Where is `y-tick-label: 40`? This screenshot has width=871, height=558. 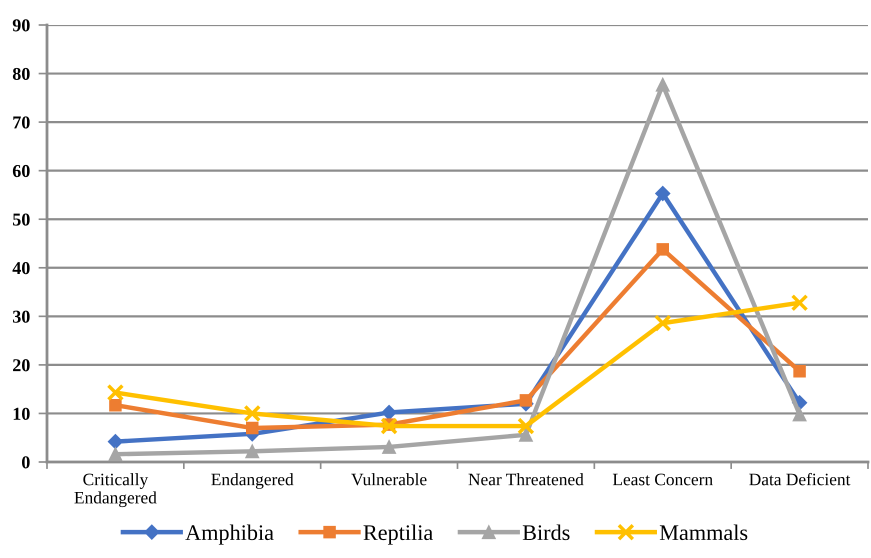
y-tick-label: 40 is located at coordinates (21, 268).